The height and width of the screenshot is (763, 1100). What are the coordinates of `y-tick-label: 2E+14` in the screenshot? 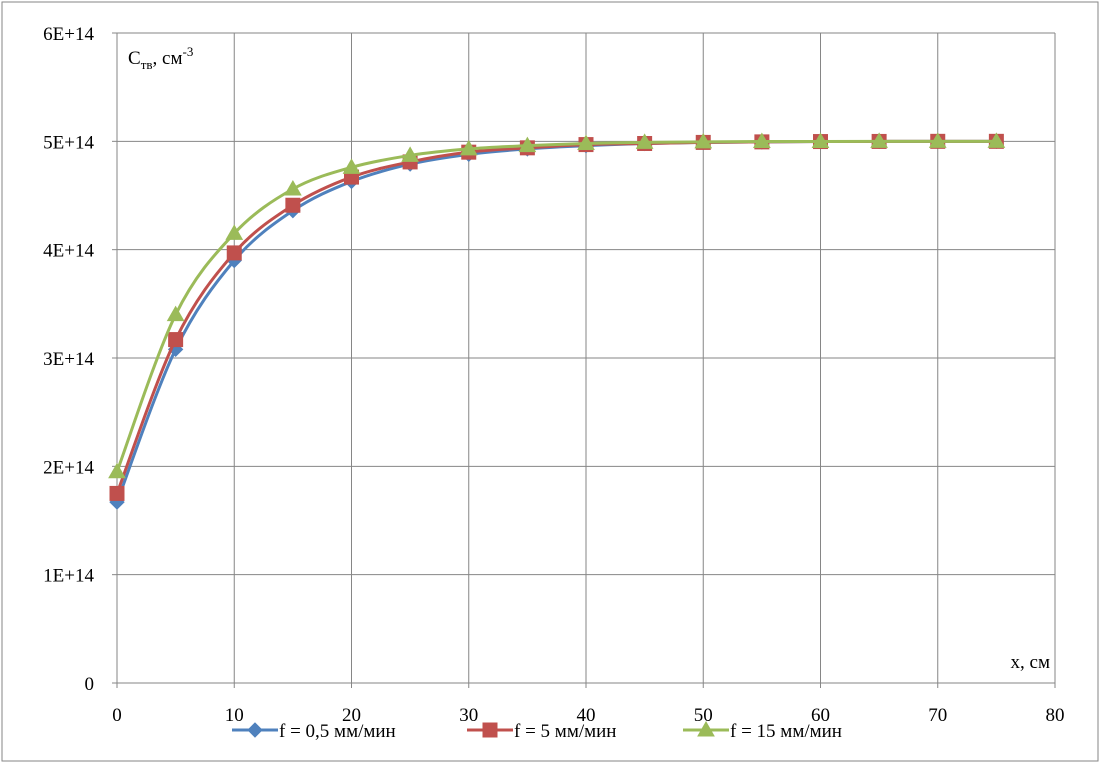 It's located at (68, 467).